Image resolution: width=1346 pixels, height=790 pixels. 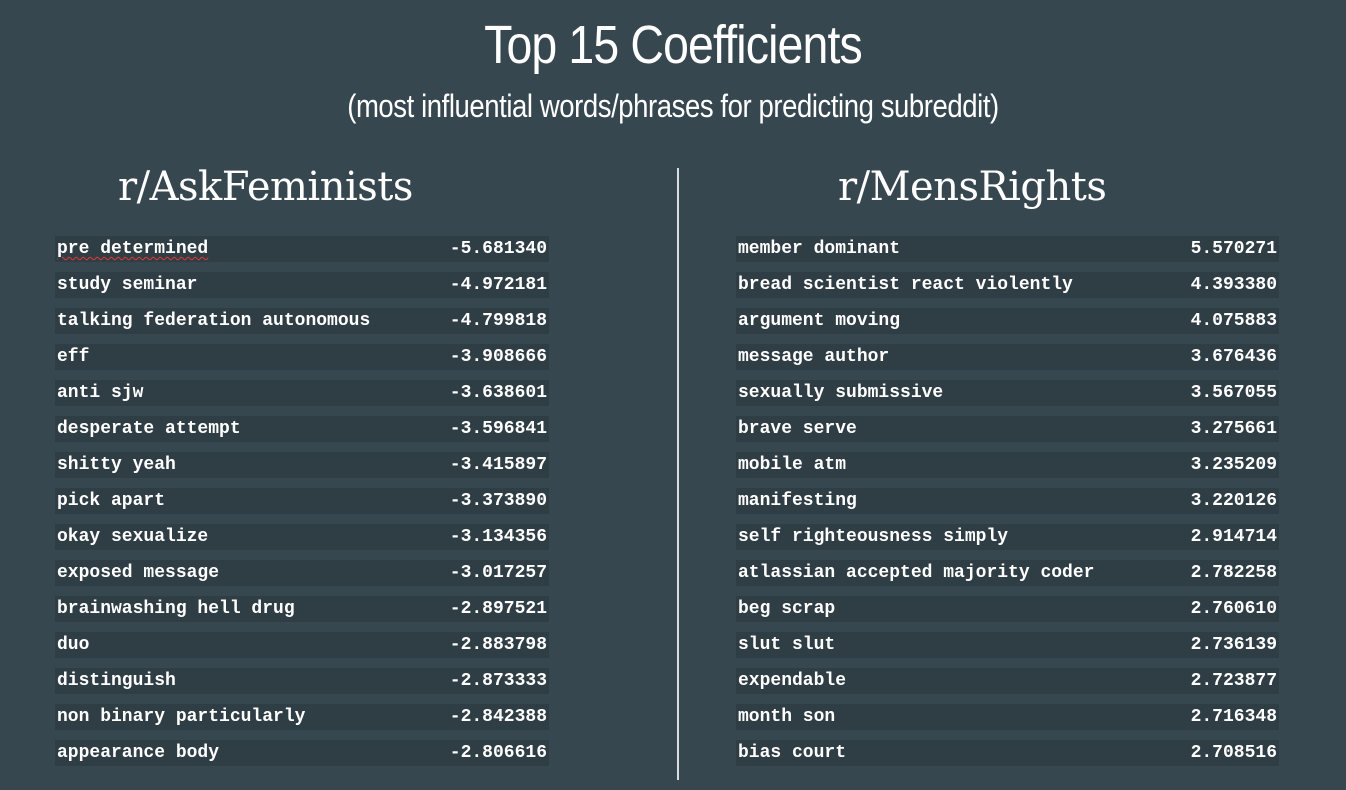 What do you see at coordinates (138, 753) in the screenshot?
I see `term-cell: appearance body` at bounding box center [138, 753].